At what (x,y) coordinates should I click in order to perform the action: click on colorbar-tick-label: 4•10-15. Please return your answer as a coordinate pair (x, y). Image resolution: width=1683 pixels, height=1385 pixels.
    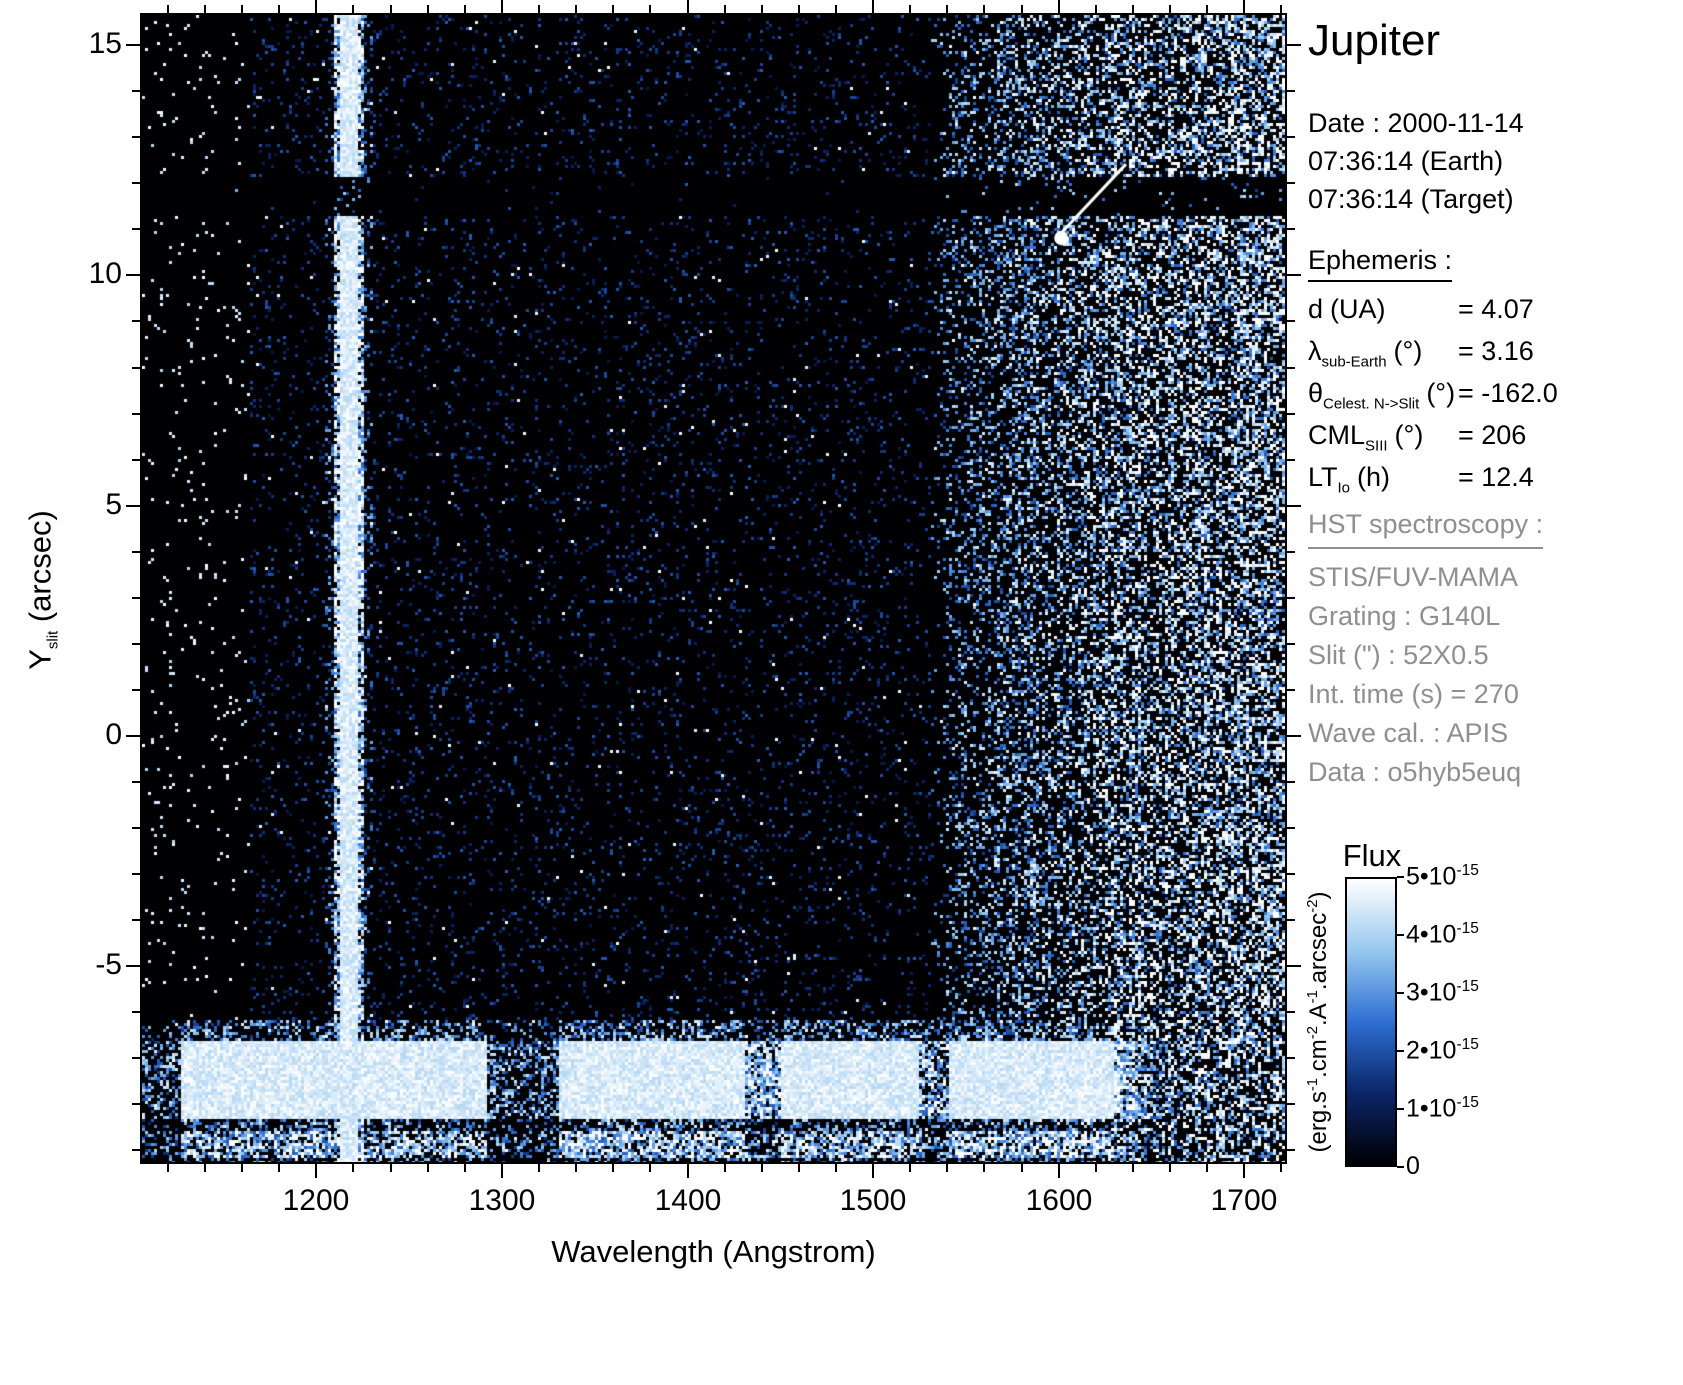
    Looking at the image, I should click on (1442, 934).